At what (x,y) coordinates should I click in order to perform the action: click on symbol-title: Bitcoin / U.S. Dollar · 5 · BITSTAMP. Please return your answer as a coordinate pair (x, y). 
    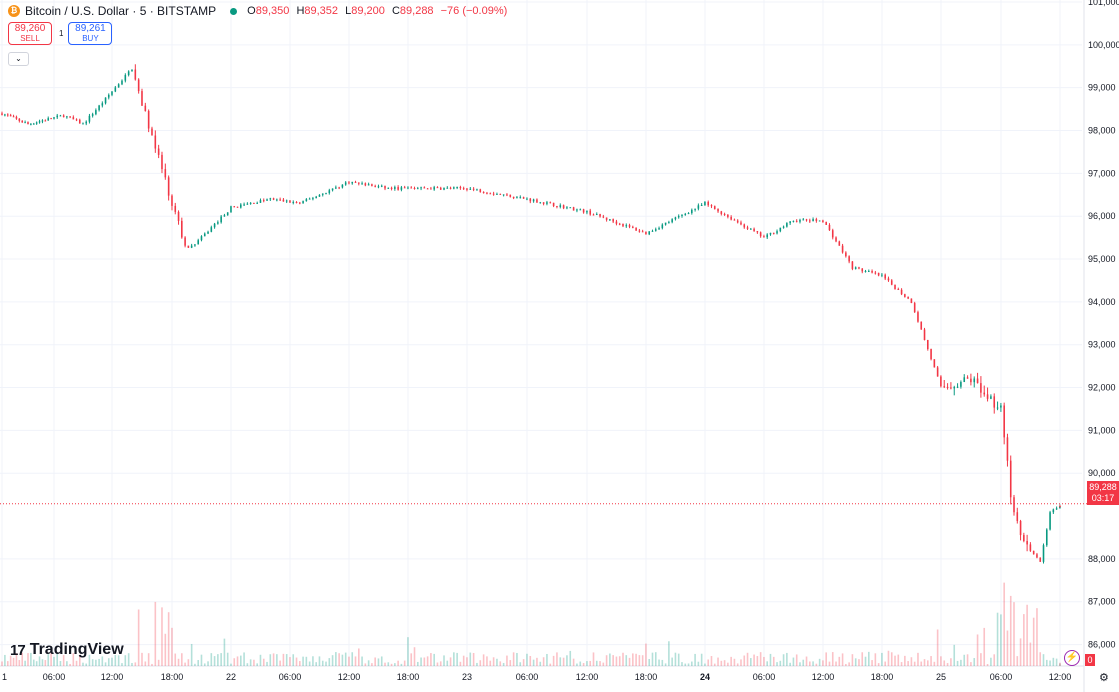
    Looking at the image, I should click on (121, 11).